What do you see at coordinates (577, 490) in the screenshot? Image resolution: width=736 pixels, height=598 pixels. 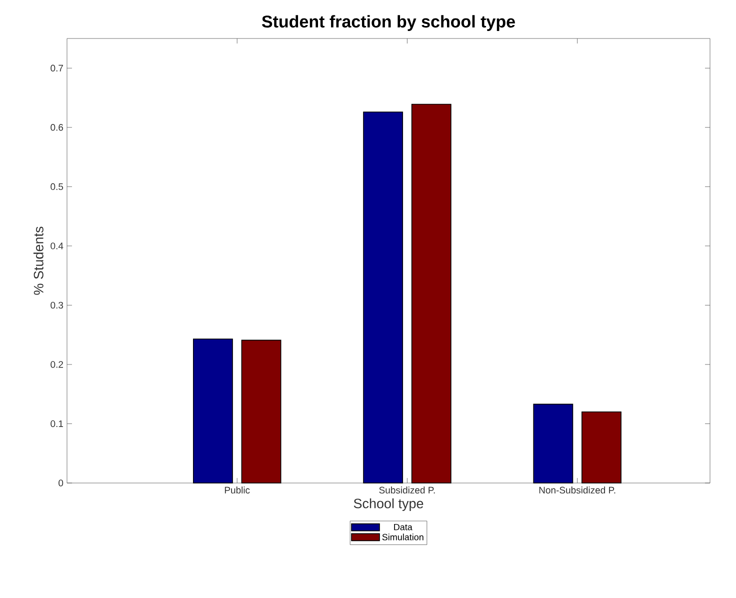 I see `x-tick-label: Non-Subsidized P.` at bounding box center [577, 490].